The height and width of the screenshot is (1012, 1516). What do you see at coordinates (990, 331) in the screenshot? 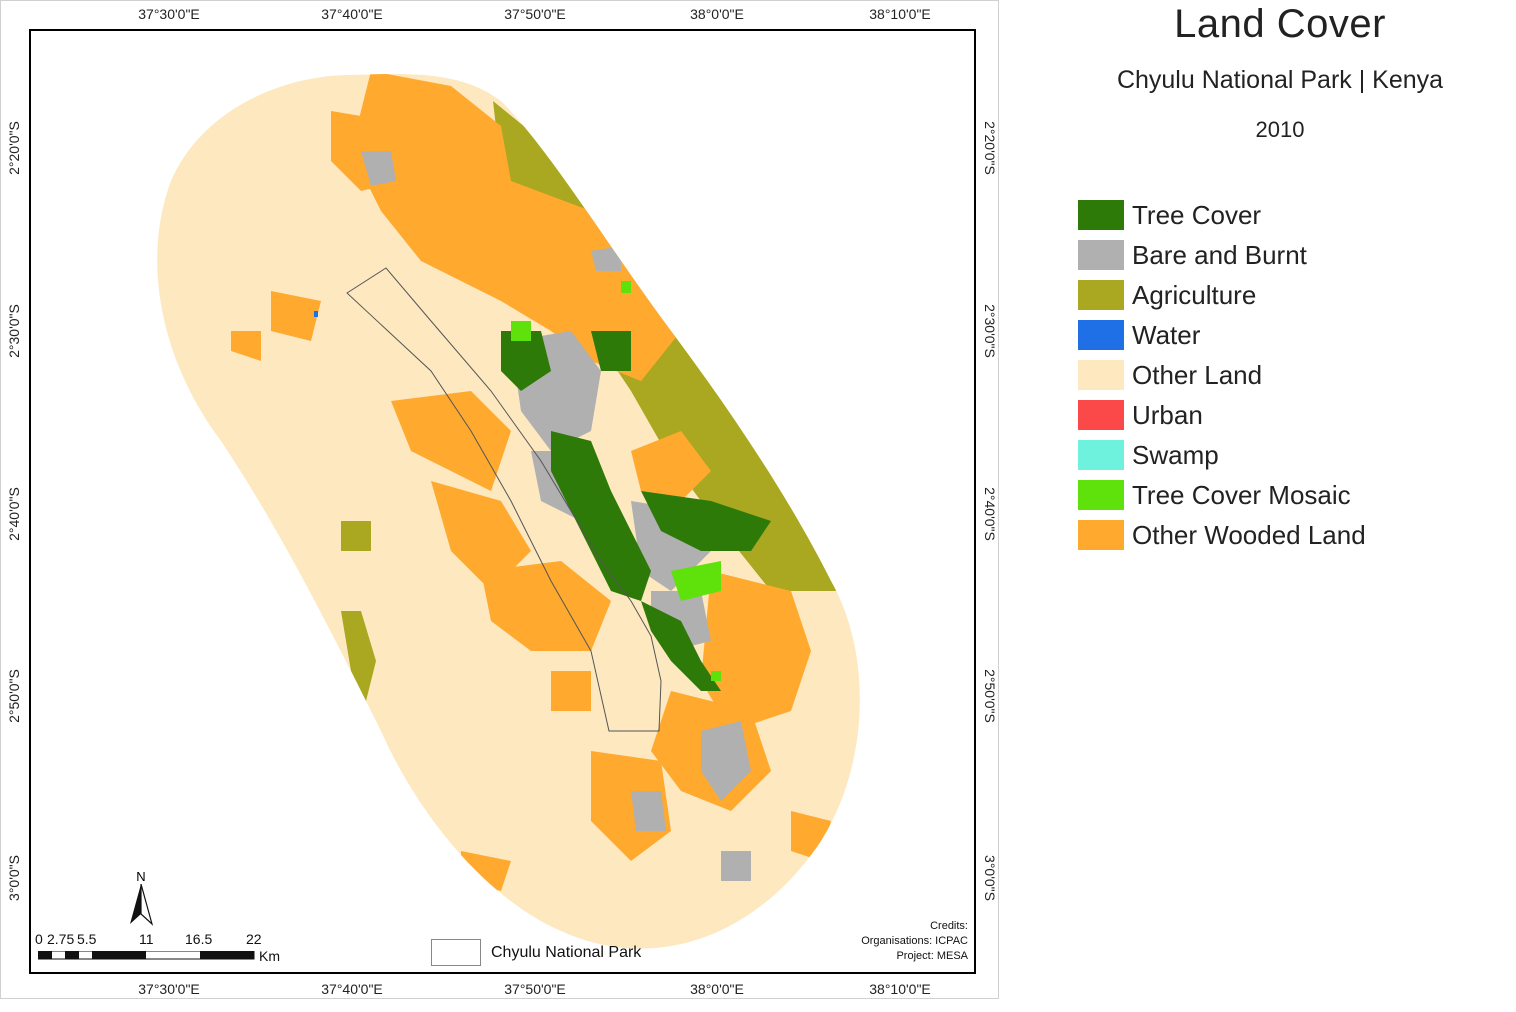
I see `lat-label-right: 2°30'0"S` at bounding box center [990, 331].